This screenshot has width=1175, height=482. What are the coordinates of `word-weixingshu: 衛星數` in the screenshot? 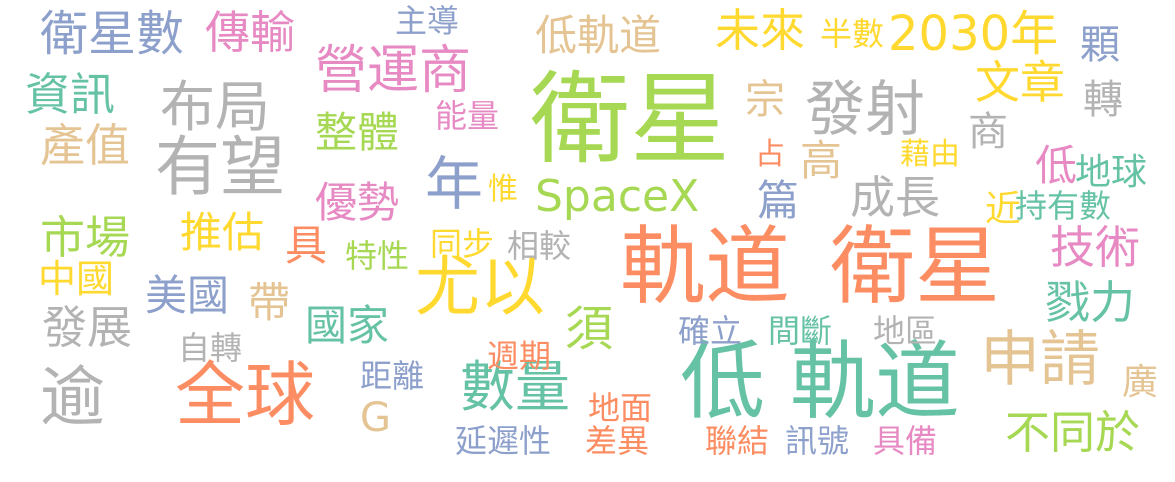 It's located at (112, 34).